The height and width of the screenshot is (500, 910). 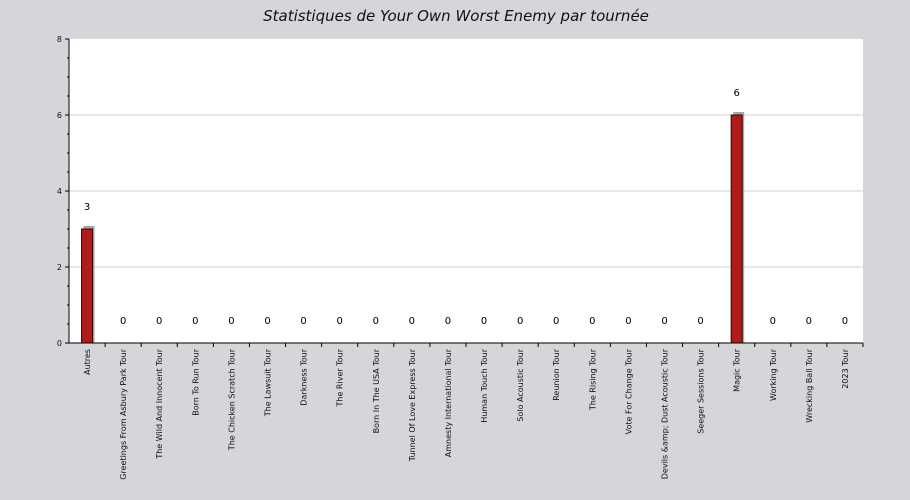 I want to click on category-label: Greetings From Asbury Park Tour, so click(x=123, y=413).